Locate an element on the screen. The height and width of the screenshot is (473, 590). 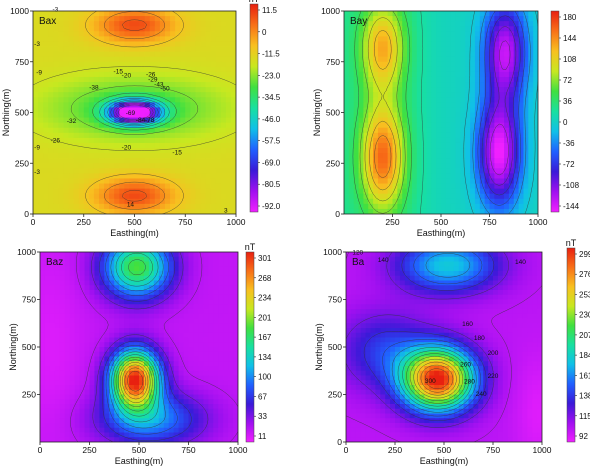
colorbar-tick-label: -92.0 is located at coordinates (271, 206).